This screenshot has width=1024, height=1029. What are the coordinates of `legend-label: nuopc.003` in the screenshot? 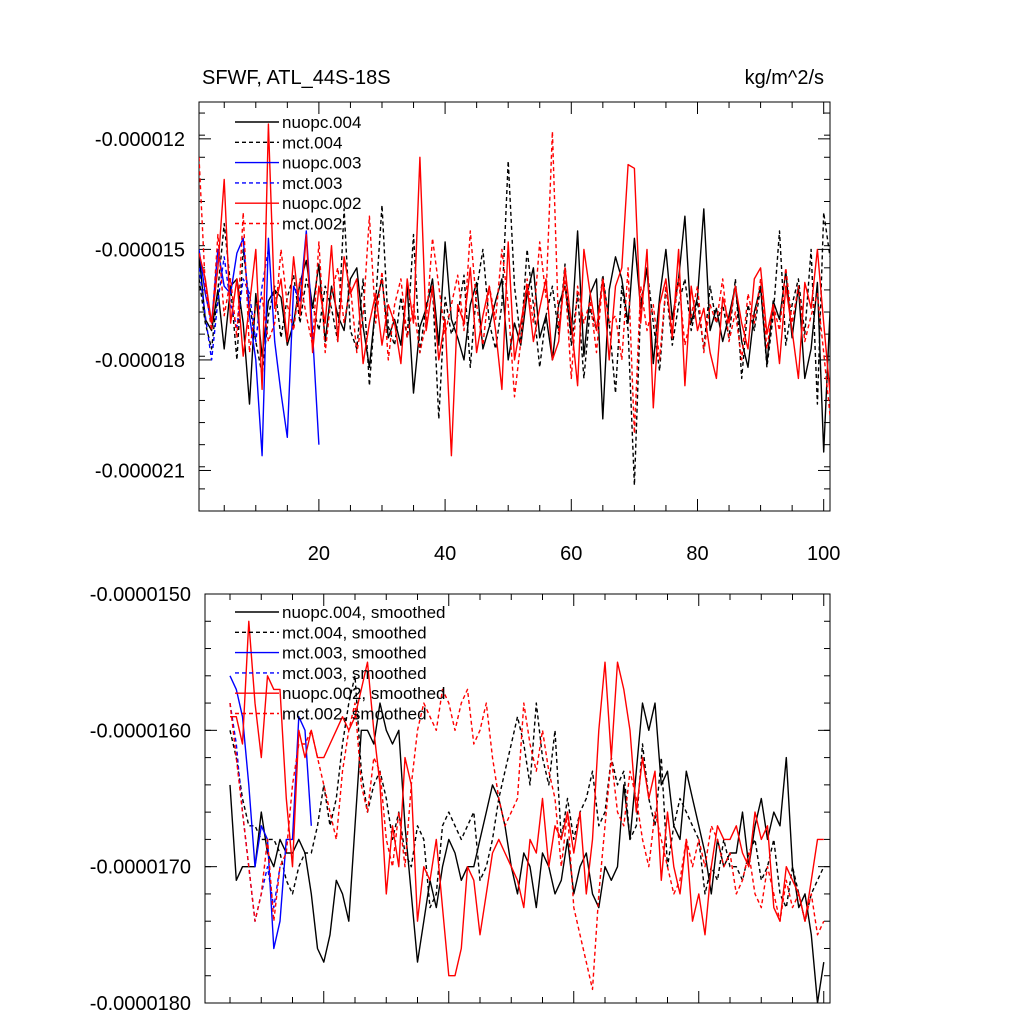 It's located at (321, 163).